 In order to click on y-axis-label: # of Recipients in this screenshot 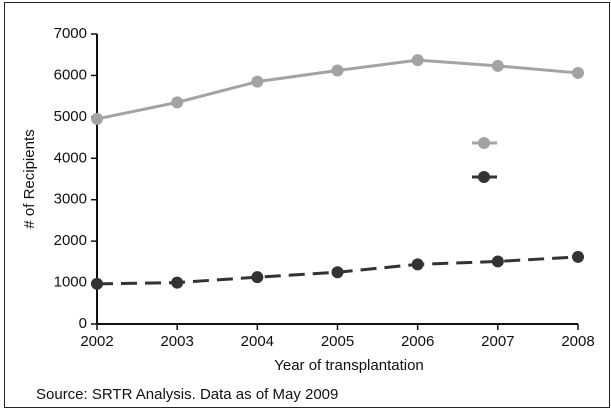, I will do `click(29, 178)`.